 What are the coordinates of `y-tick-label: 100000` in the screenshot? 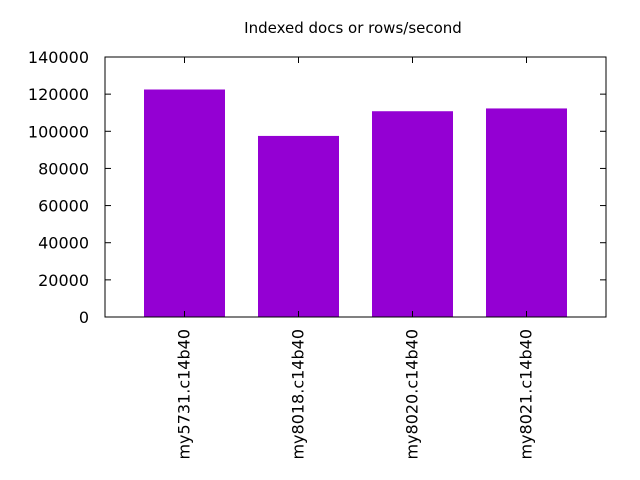 It's located at (58, 131).